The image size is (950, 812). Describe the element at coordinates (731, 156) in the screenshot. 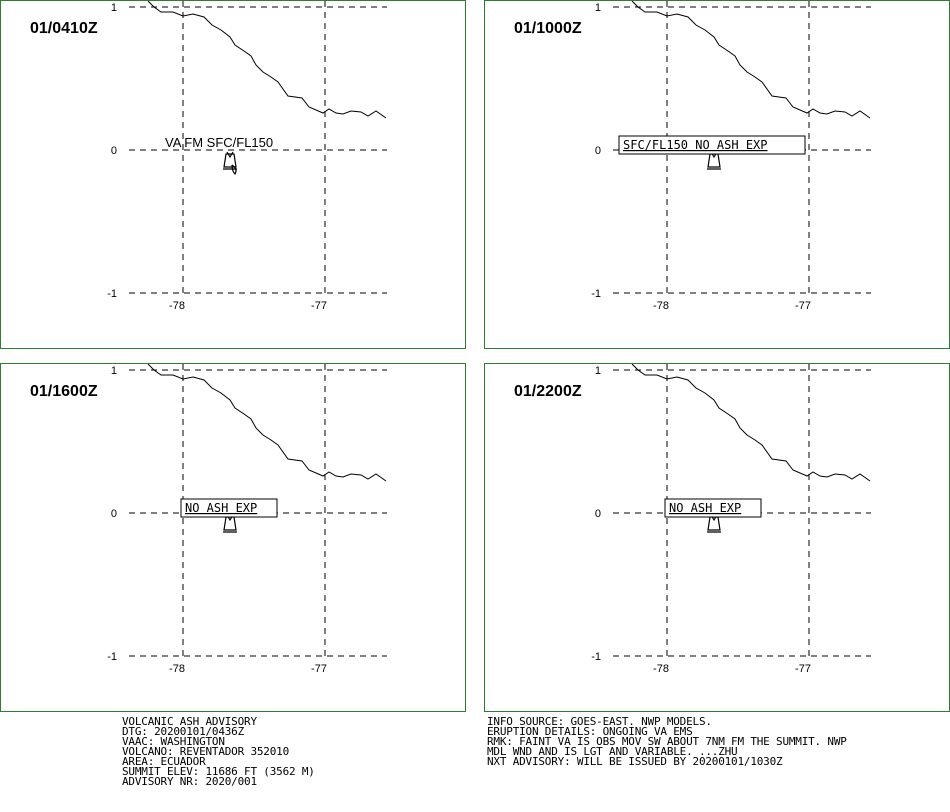

I see `map-canvas: 1 0 -1 -78 -77 SFC/FL150 NO ASH EXP` at that location.